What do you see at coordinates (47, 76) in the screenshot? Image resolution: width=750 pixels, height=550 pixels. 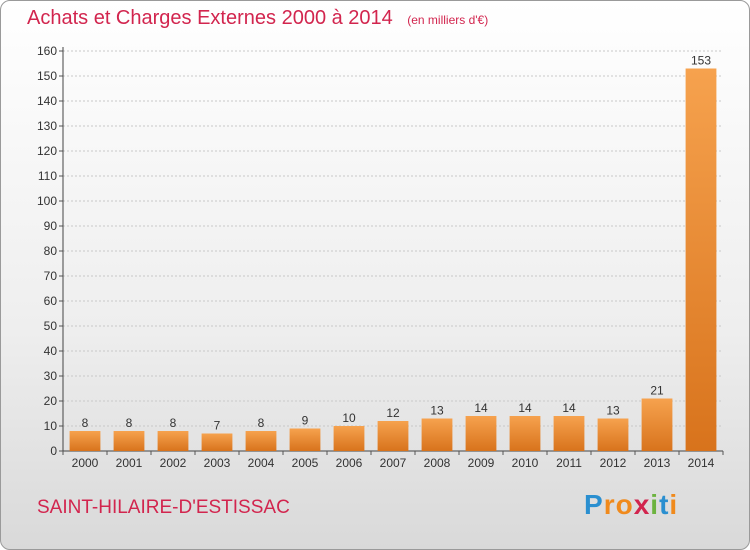 I see `y-tick-label: 150` at bounding box center [47, 76].